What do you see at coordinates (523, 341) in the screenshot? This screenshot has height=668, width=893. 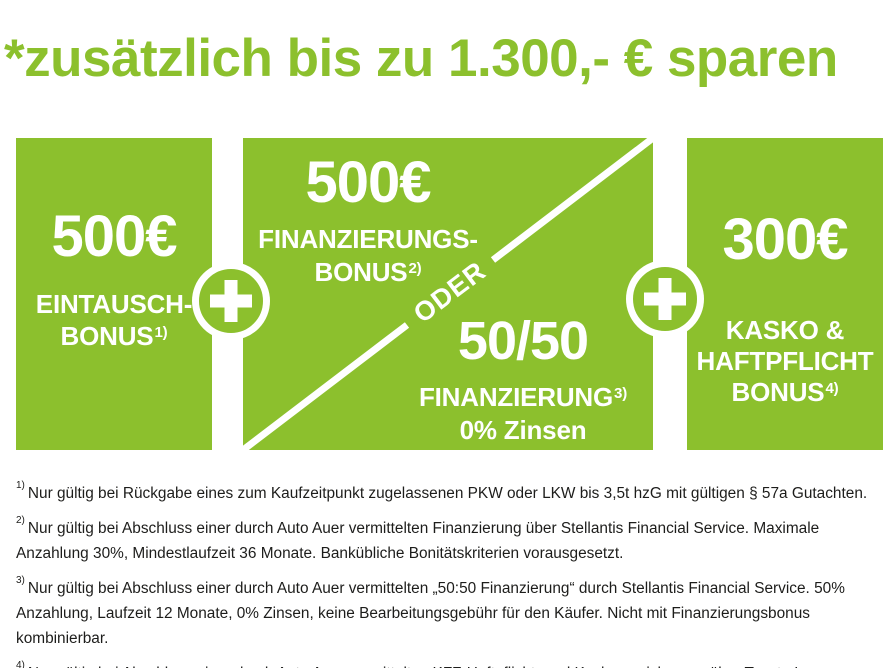 I see `fifty-fifty-amount: 50/50` at bounding box center [523, 341].